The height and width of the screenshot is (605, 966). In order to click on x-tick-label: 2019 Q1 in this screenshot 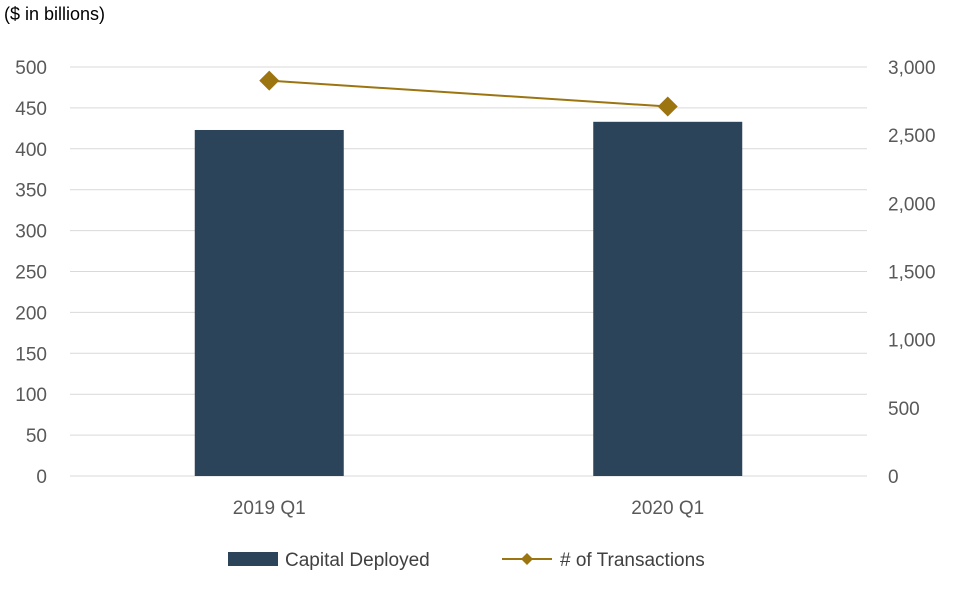, I will do `click(269, 508)`.